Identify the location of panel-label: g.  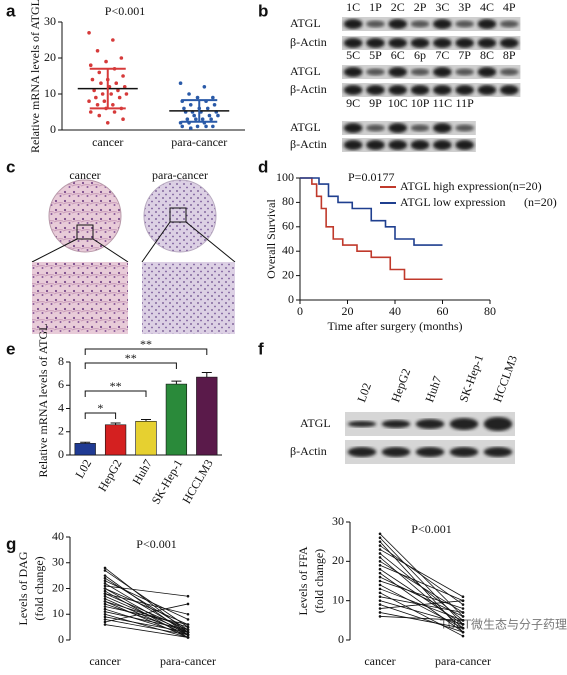
(11, 543).